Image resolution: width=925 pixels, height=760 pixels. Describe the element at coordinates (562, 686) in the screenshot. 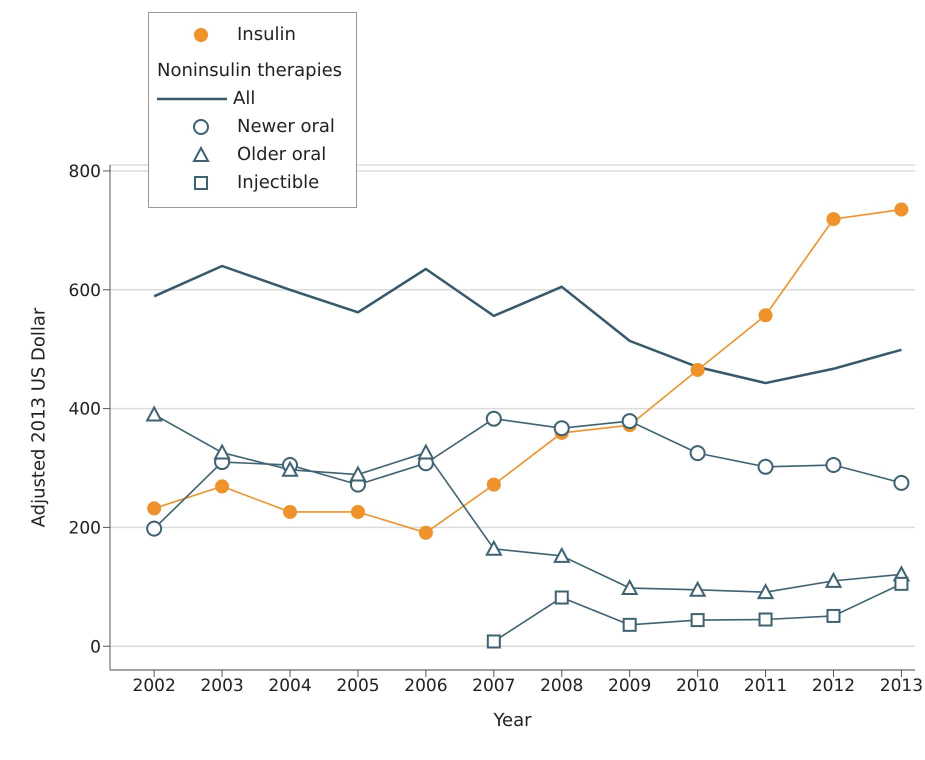

I see `x-tick-label: 2008` at that location.